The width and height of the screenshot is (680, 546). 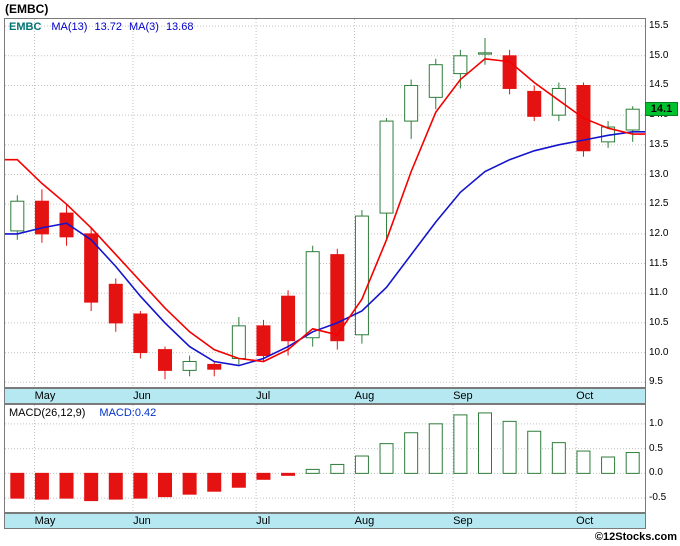 I want to click on price-axis-tick: 11.0, so click(x=658, y=293).